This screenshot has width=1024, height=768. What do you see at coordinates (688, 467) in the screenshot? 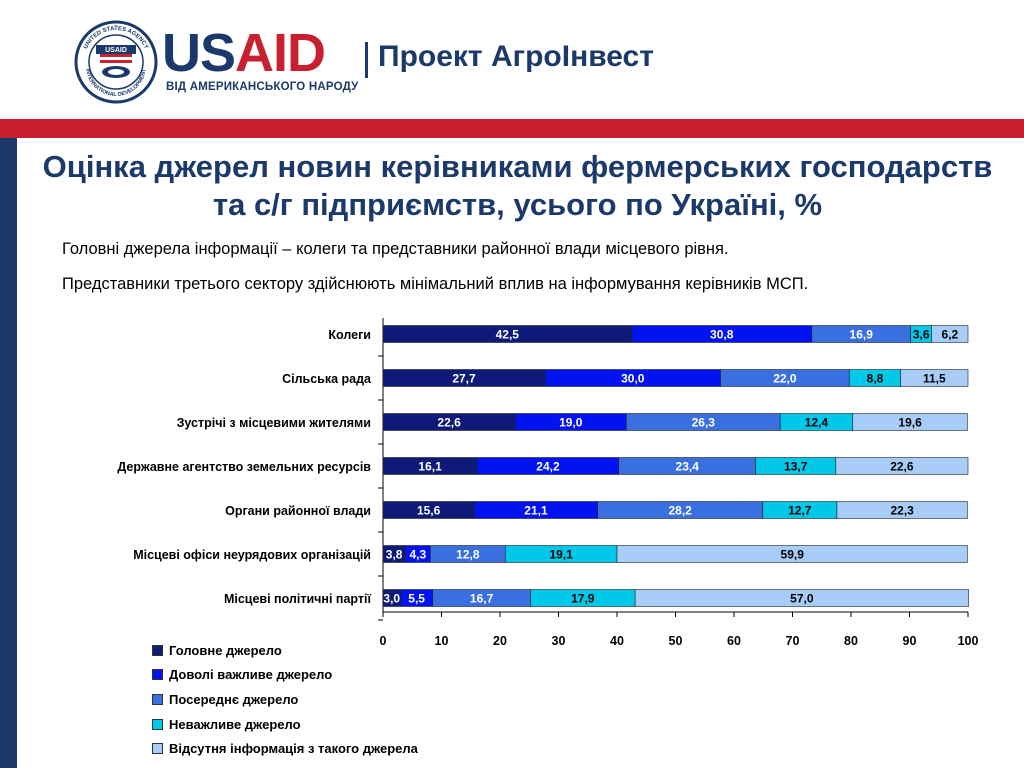
I see `data-label: 23,4` at bounding box center [688, 467].